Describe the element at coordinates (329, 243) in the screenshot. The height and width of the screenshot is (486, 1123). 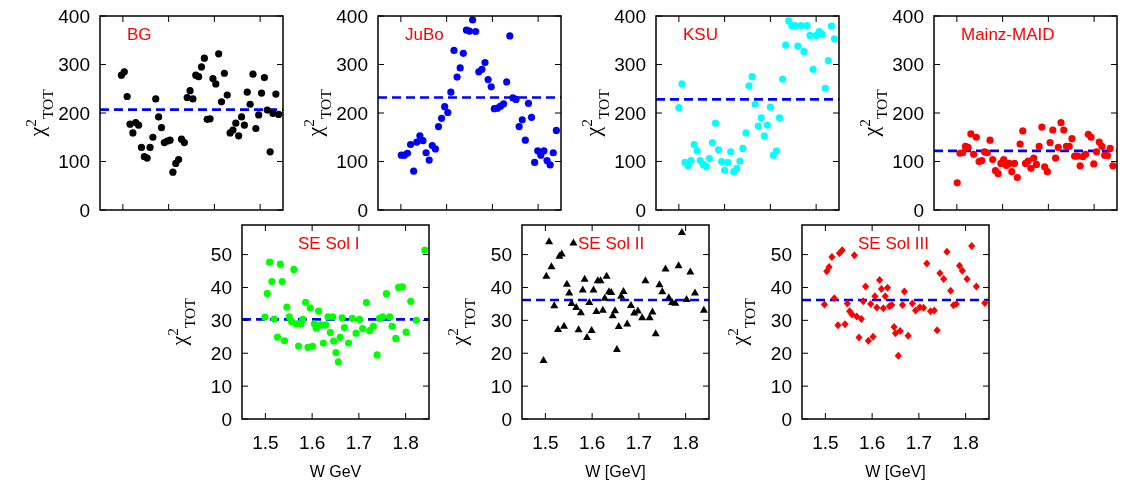
I see `text: SE Sol I` at that location.